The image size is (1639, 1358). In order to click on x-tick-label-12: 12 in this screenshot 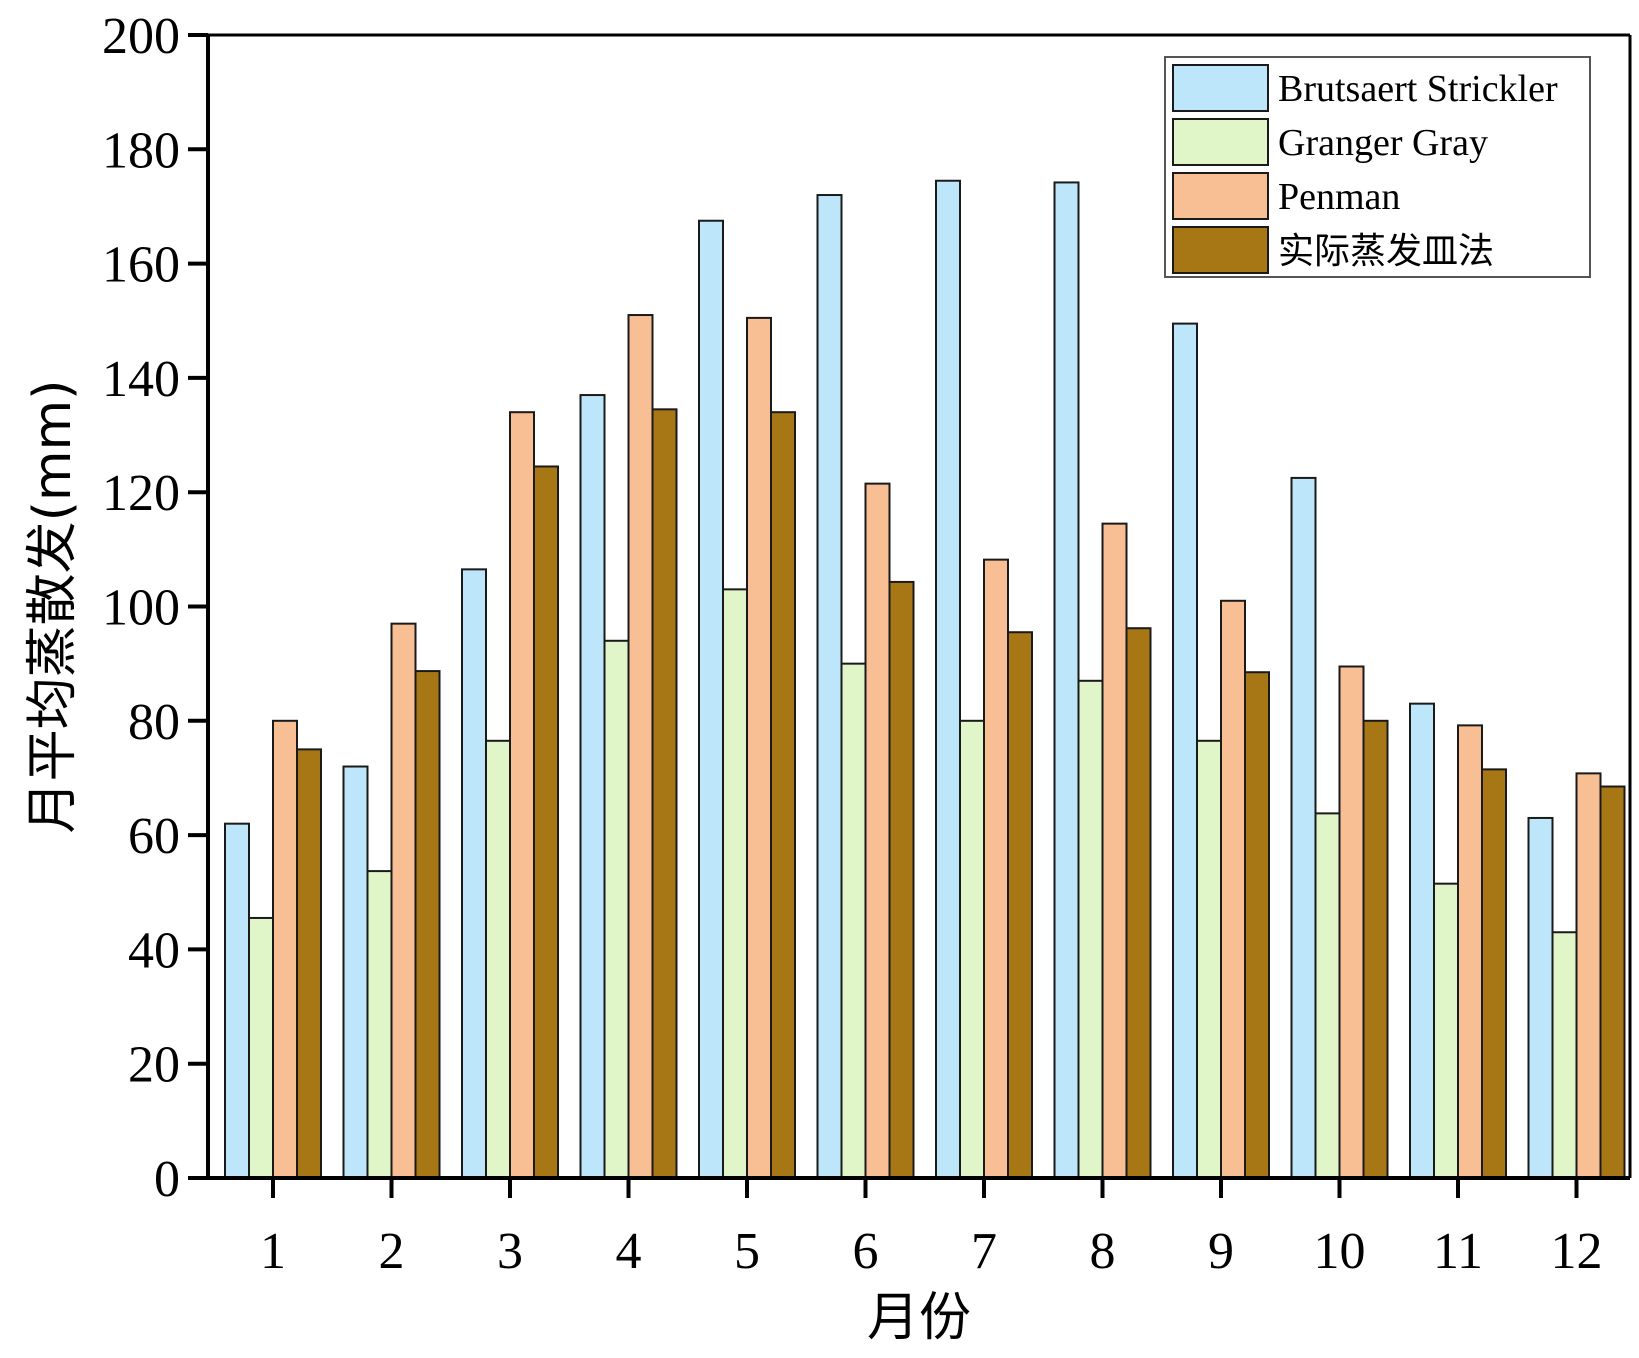, I will do `click(1577, 1251)`.